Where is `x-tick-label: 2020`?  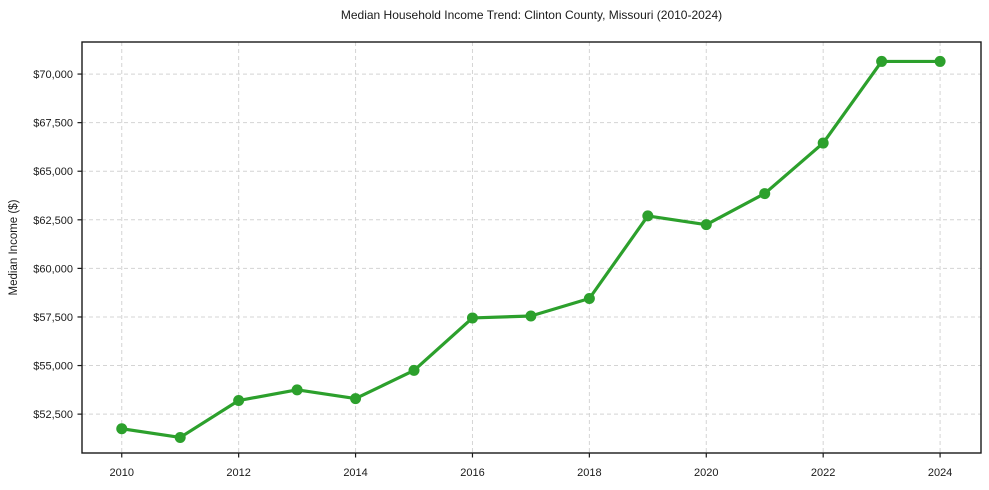
x-tick-label: 2020 is located at coordinates (706, 473).